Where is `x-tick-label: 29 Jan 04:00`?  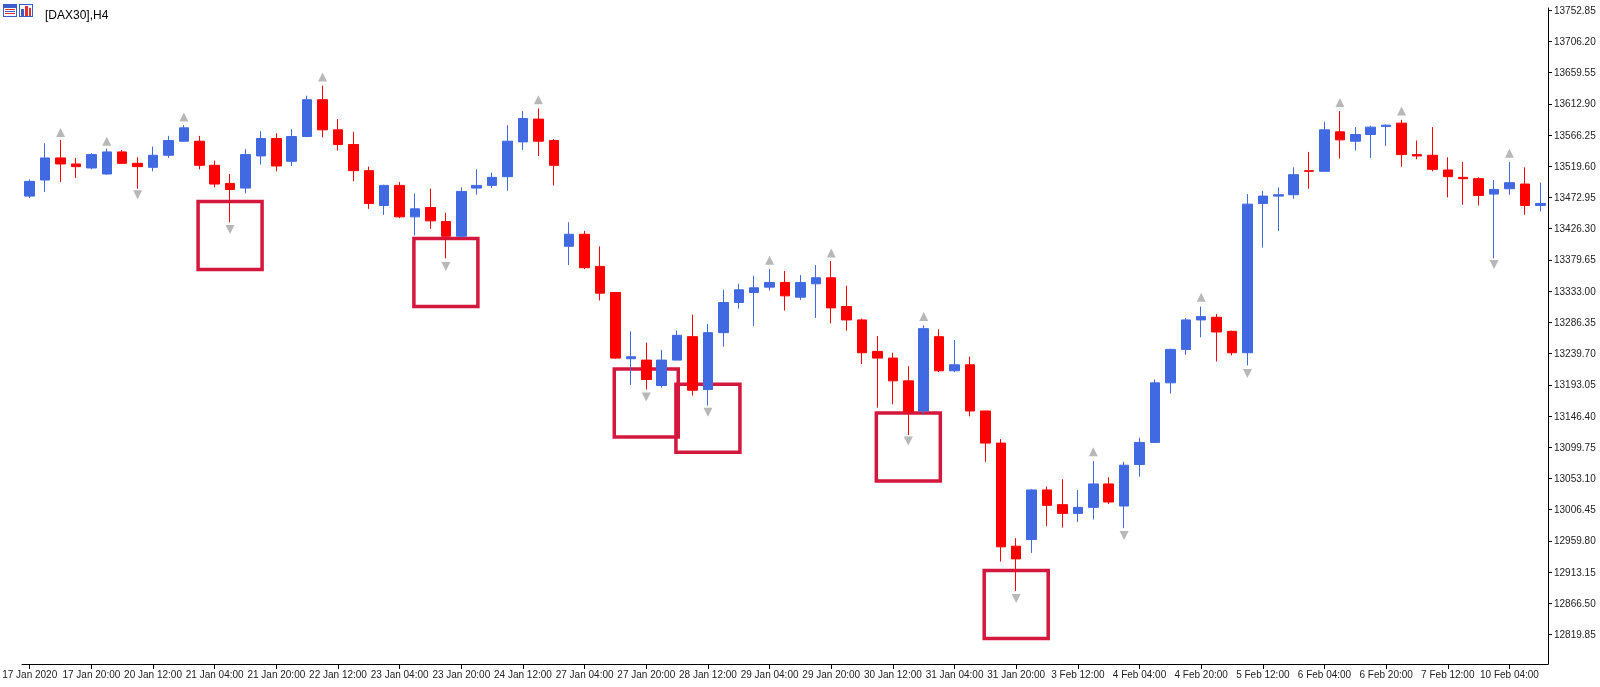
x-tick-label: 29 Jan 04:00 is located at coordinates (769, 674).